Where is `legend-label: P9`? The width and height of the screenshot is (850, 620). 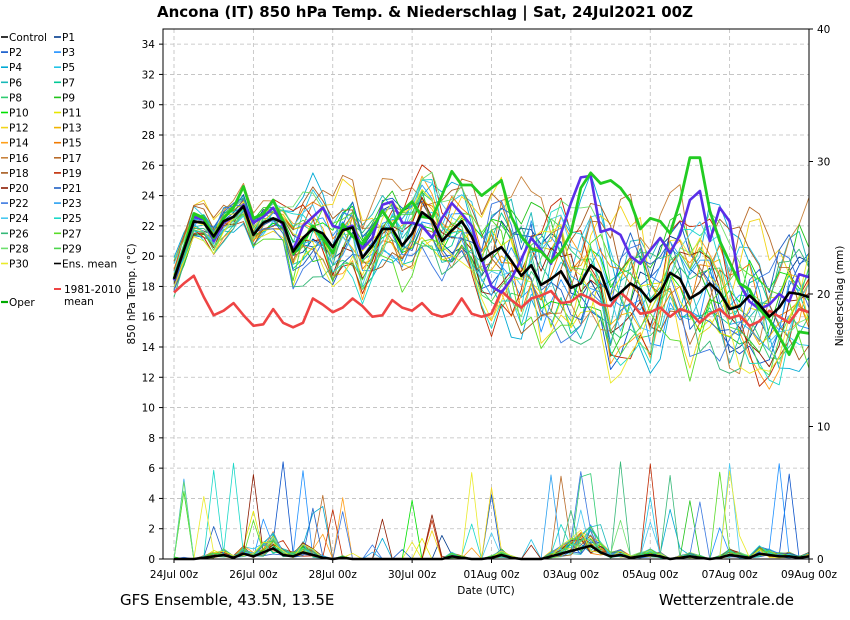
legend-label: P9 is located at coordinates (68, 98).